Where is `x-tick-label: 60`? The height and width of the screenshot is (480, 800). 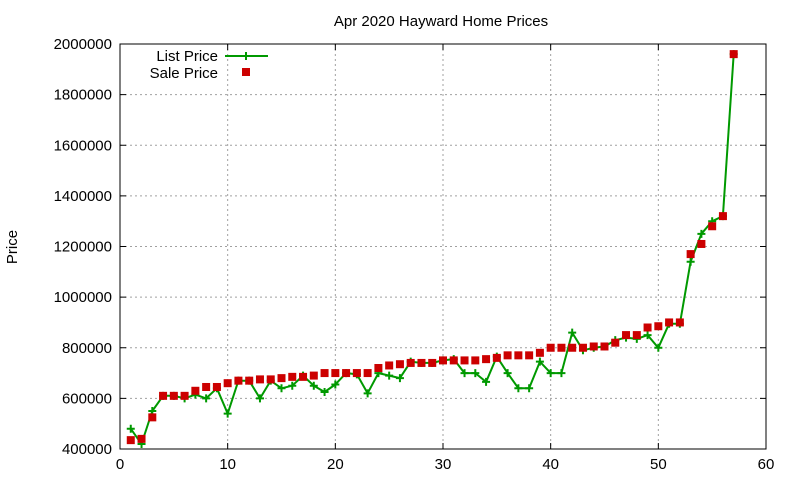
x-tick-label: 60 is located at coordinates (766, 464).